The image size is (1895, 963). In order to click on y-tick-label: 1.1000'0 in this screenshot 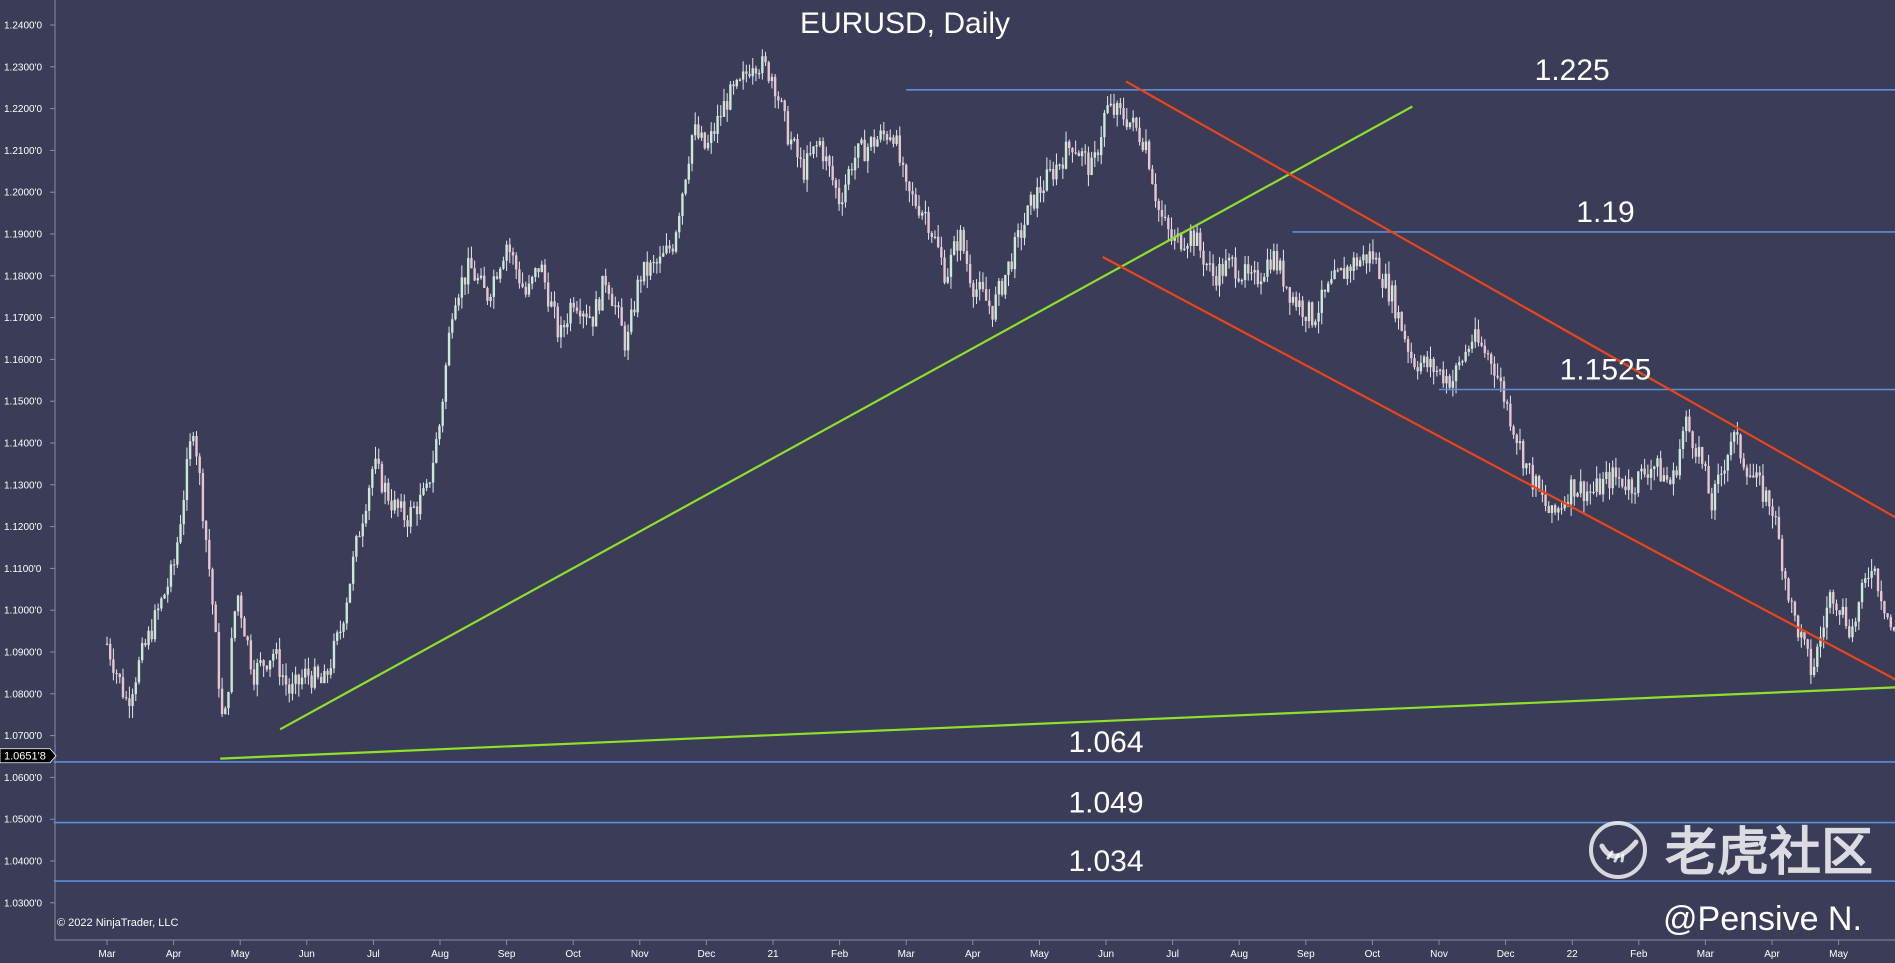, I will do `click(23, 611)`.